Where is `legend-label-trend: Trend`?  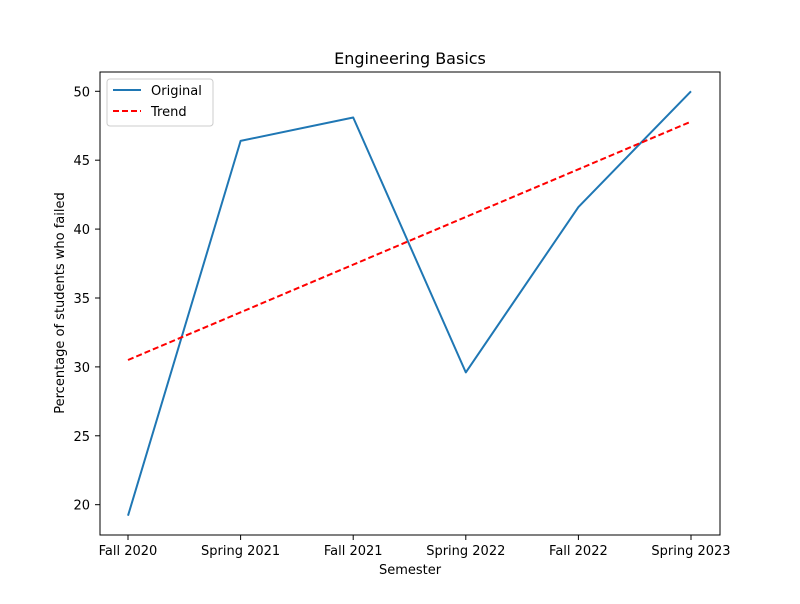
legend-label-trend: Trend is located at coordinates (168, 112).